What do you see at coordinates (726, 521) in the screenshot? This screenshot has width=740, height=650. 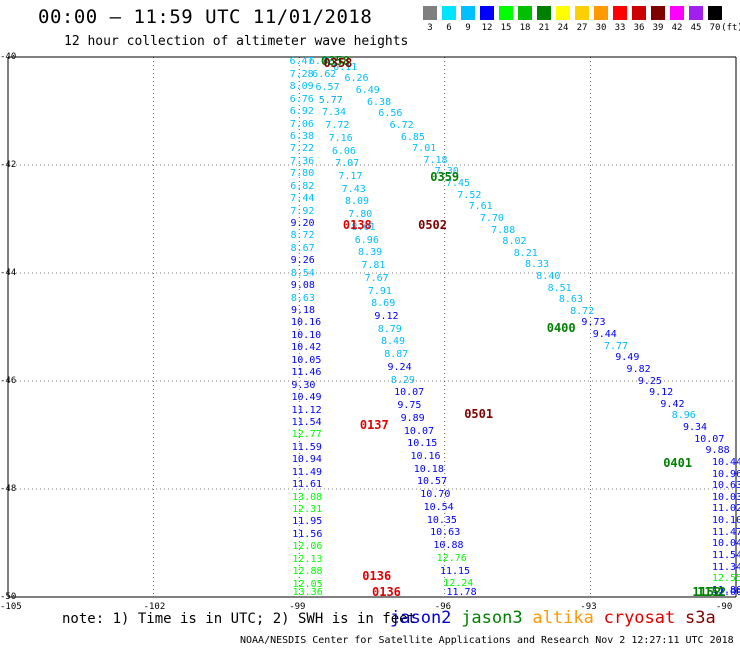 I see `wave-height-reading: 10.10` at bounding box center [726, 521].